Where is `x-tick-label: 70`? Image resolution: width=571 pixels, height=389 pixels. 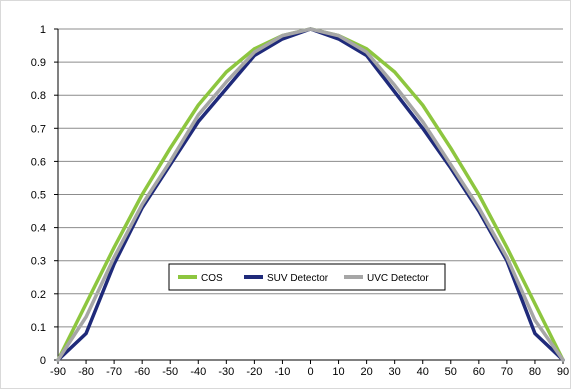
x-tick-label: 70 is located at coordinates (507, 372).